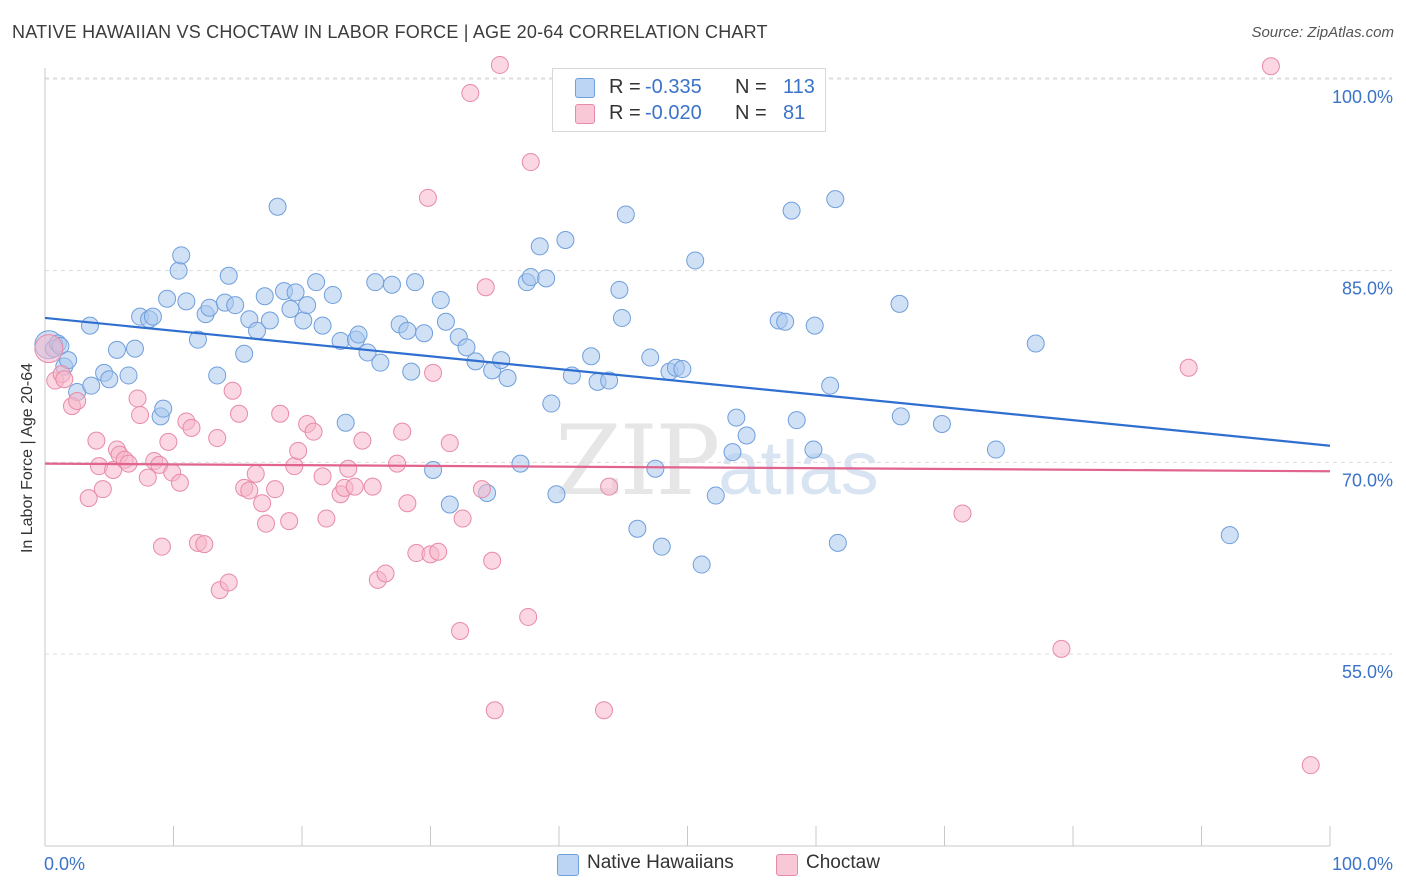 The width and height of the screenshot is (1406, 892). I want to click on y-tick-label: 70.0%, so click(1367, 480).